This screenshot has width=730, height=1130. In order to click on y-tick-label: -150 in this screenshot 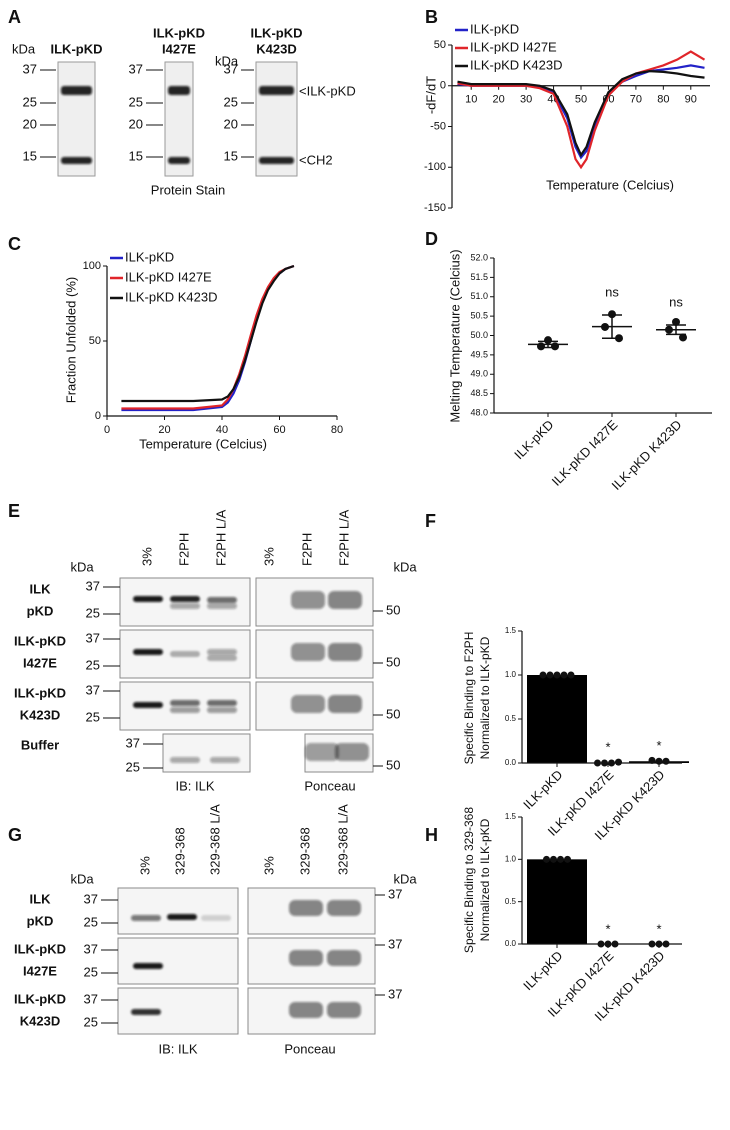, I will do `click(435, 208)`.